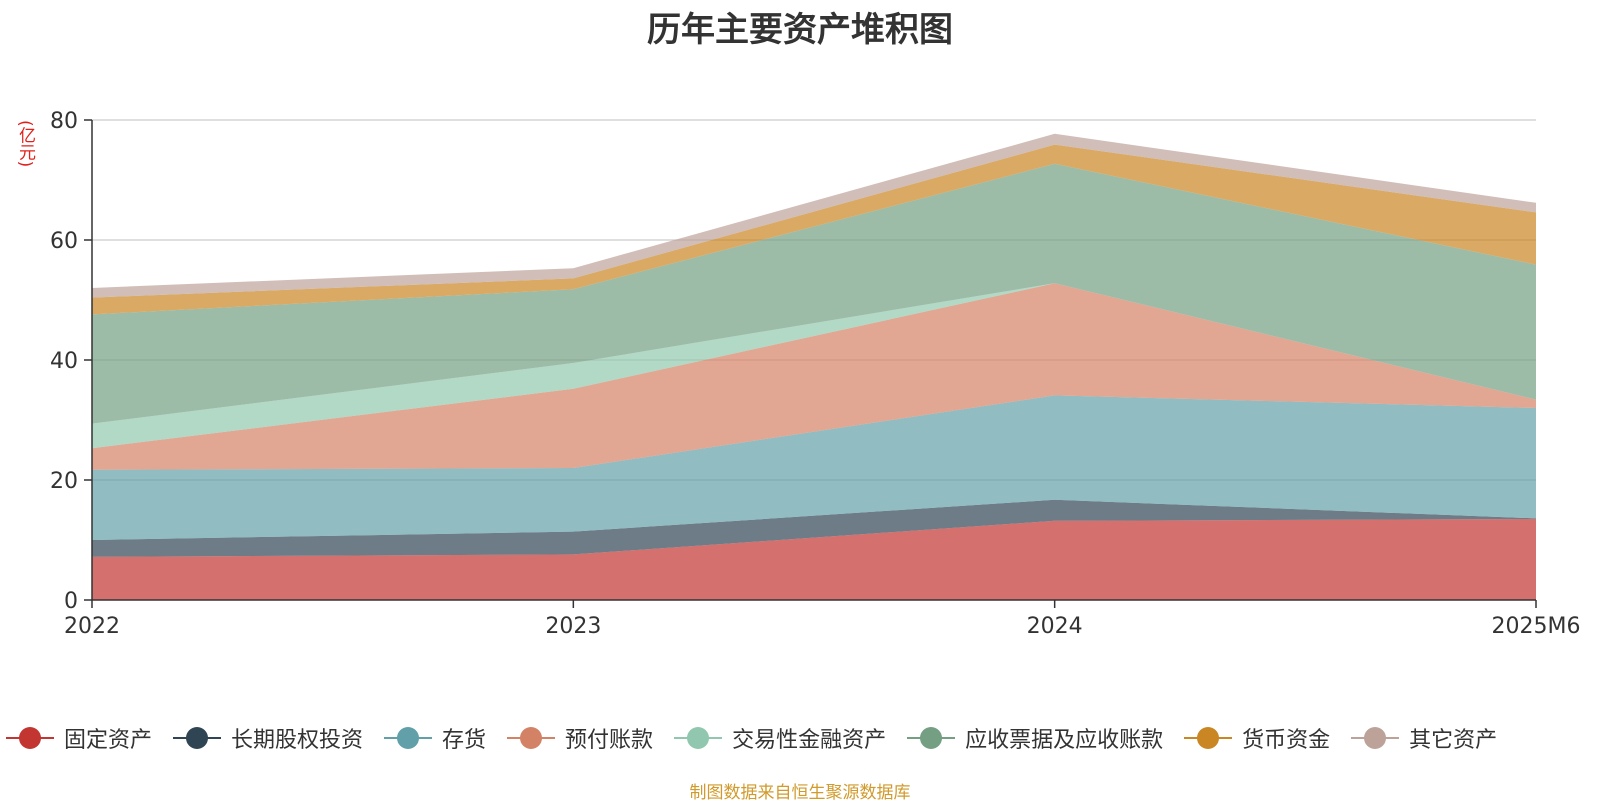 This screenshot has width=1600, height=803. I want to click on legend-item-2: 存货, so click(435, 738).